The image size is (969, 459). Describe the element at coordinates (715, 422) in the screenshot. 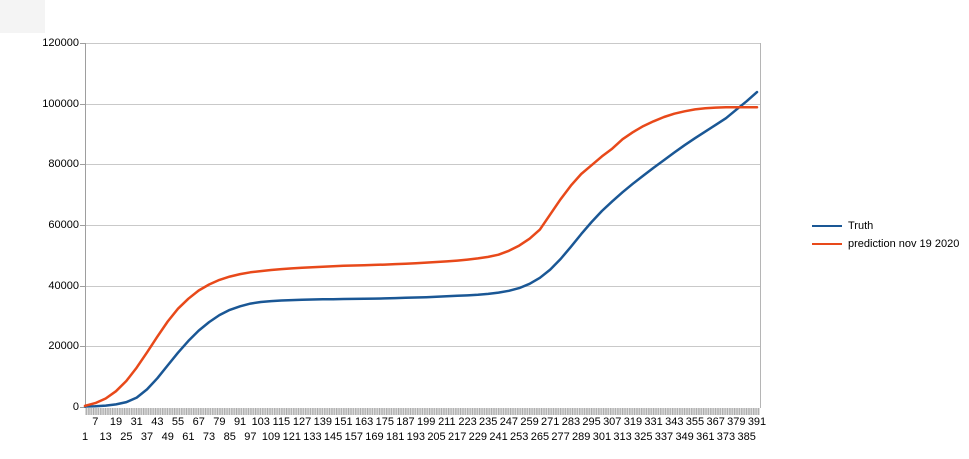

I see `x-tick-label-upper: 367` at that location.